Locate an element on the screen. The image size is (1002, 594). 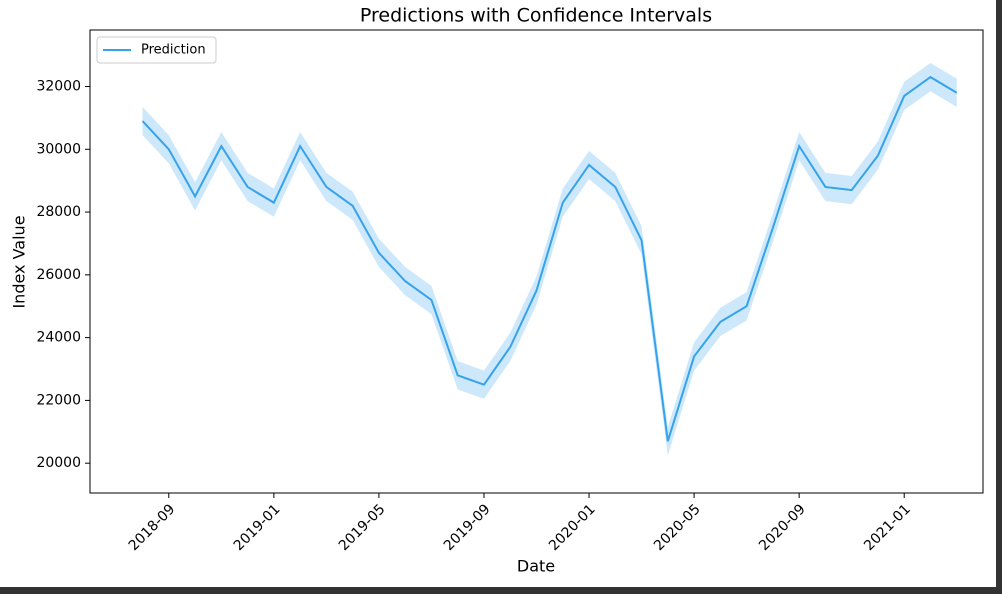
legend-box is located at coordinates (156, 50).